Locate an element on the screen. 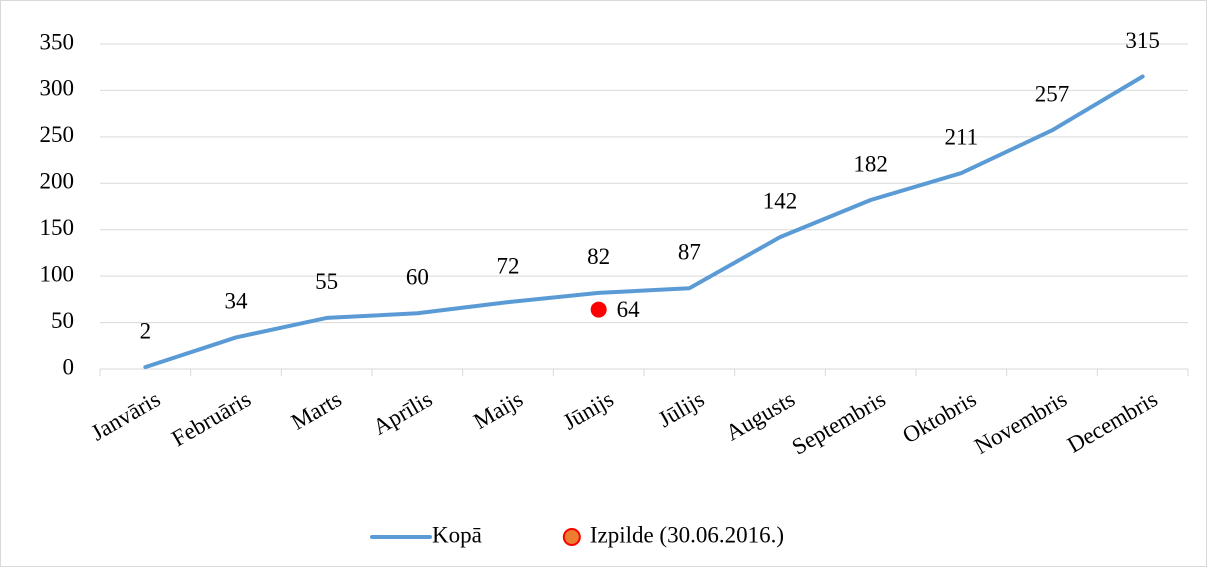 This screenshot has height=568, width=1208. y-tick-label: 200 is located at coordinates (57, 181).